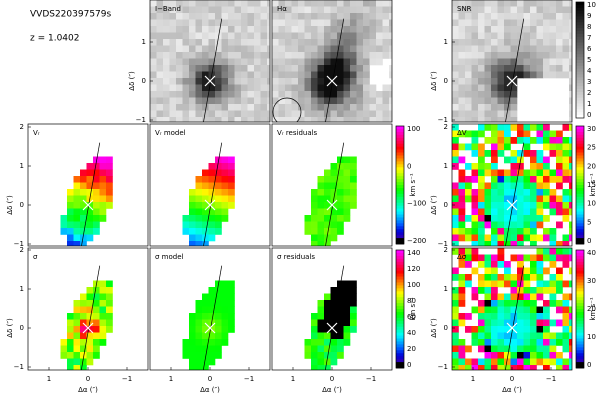 The width and height of the screenshot is (600, 393). What do you see at coordinates (512, 185) in the screenshot?
I see `map` at bounding box center [512, 185].